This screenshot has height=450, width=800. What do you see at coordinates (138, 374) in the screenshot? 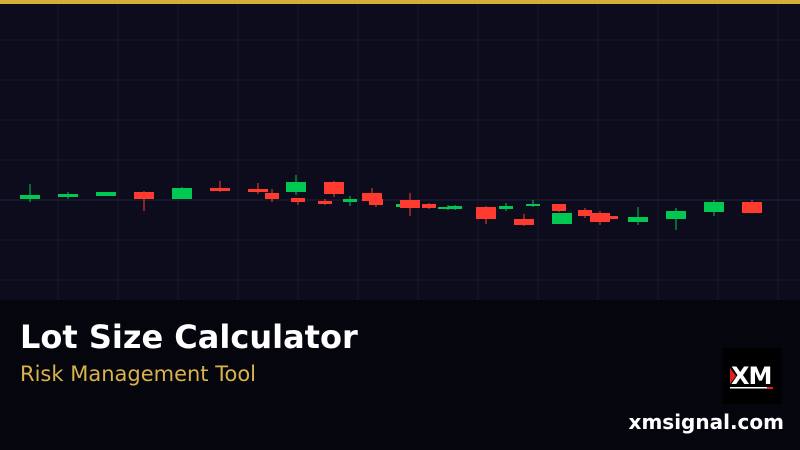
I see `page-subtitle: Risk Management Tool` at bounding box center [138, 374].